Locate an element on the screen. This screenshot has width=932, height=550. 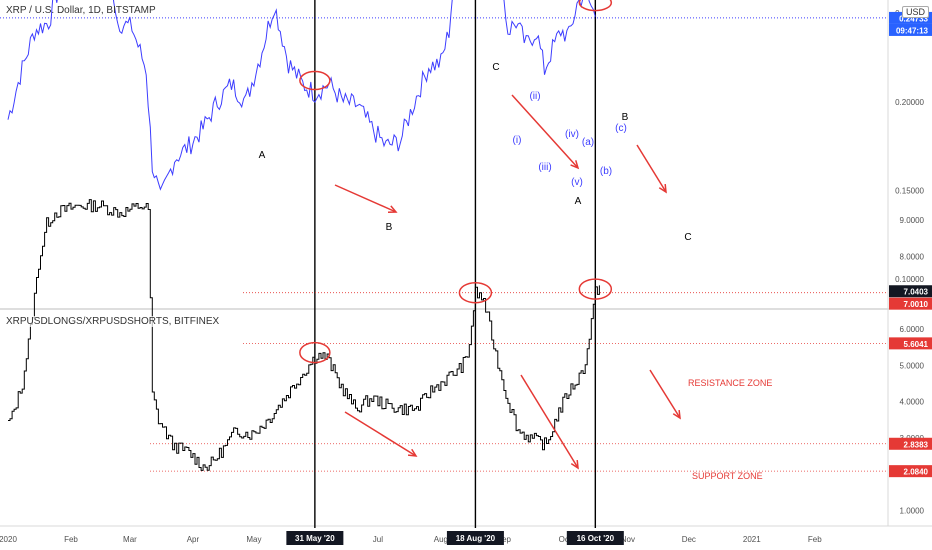
bottom-y-tick-label: 9.0000 is located at coordinates (912, 220).